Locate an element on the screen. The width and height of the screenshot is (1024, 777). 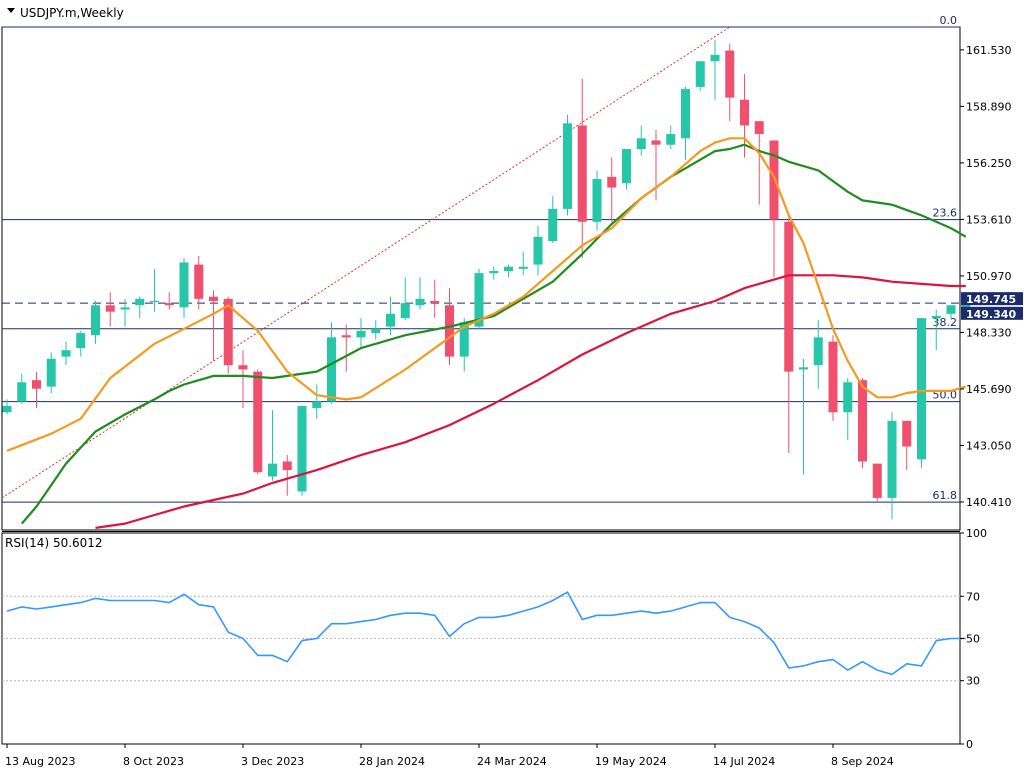
price-axis-label: 156.250 is located at coordinates (989, 163).